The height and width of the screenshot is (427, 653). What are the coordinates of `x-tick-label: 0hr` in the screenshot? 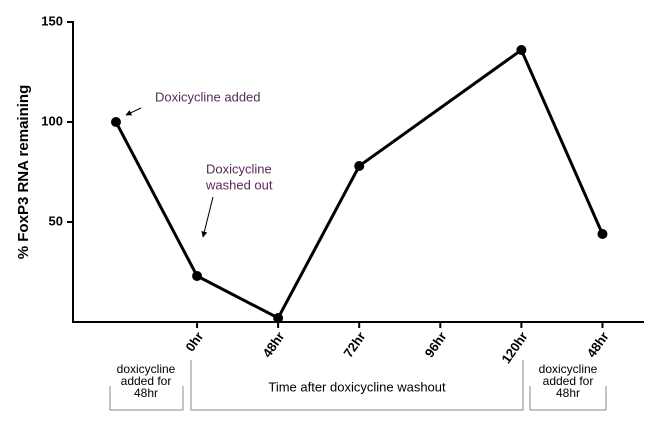 It's located at (194, 341).